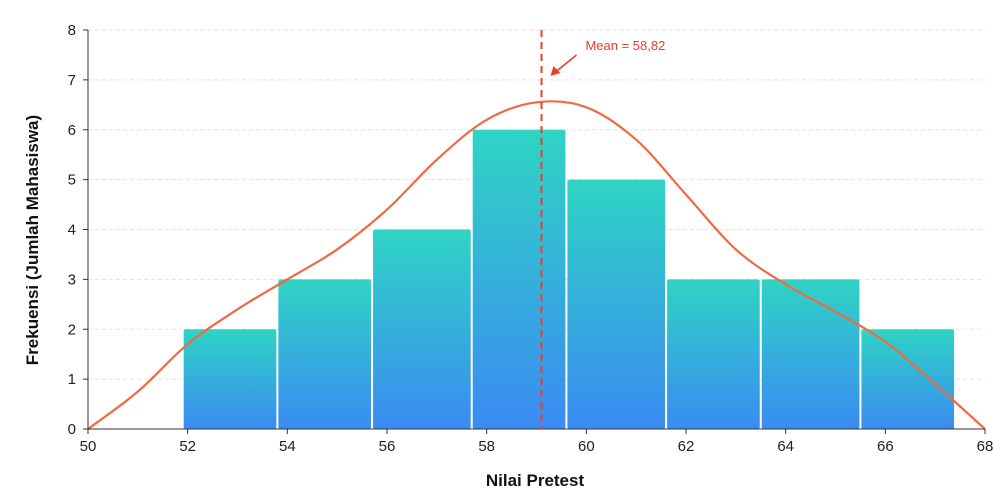 Image resolution: width=1004 pixels, height=494 pixels. I want to click on mean-label: Mean = 58,82, so click(625, 45).